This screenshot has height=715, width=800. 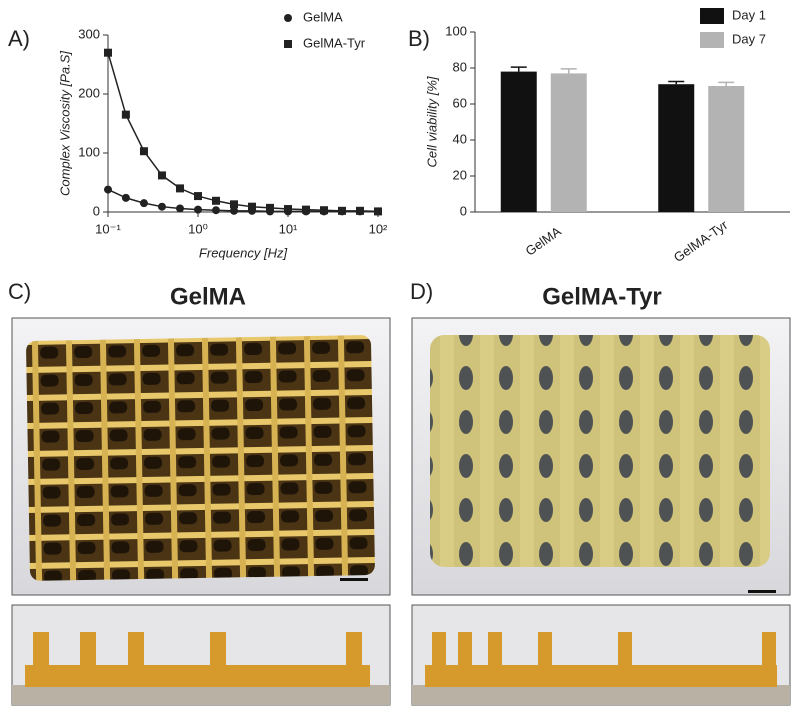 I want to click on x-tick-label: 10¹, so click(x=288, y=228).